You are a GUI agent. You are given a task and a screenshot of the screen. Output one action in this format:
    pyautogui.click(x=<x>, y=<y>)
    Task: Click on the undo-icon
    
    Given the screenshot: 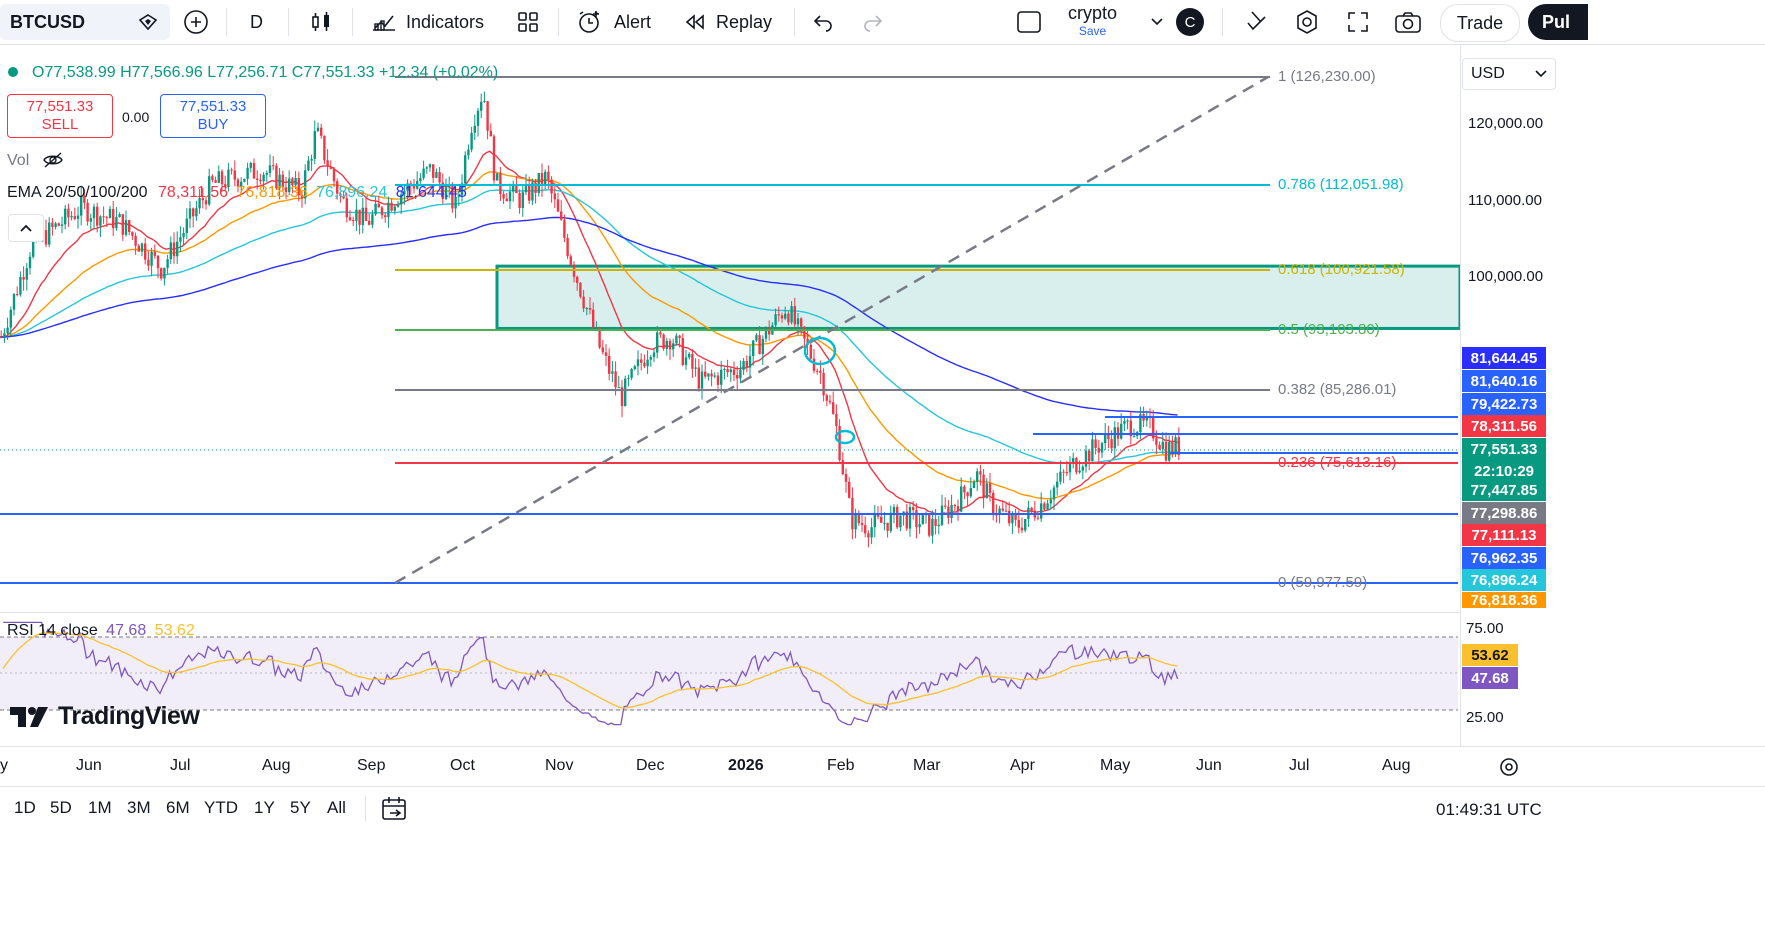 What is the action you would take?
    pyautogui.click(x=823, y=22)
    